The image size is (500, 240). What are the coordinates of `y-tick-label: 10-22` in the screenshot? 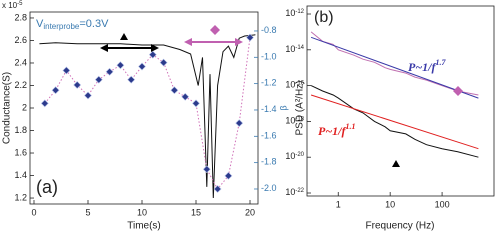 It's located at (294, 192).